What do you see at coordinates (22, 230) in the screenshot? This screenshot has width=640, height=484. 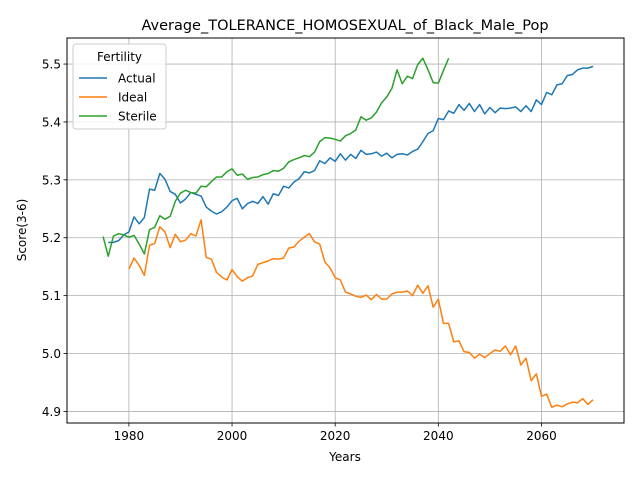 I see `y-axis-label: Score(3-6)` at bounding box center [22, 230].